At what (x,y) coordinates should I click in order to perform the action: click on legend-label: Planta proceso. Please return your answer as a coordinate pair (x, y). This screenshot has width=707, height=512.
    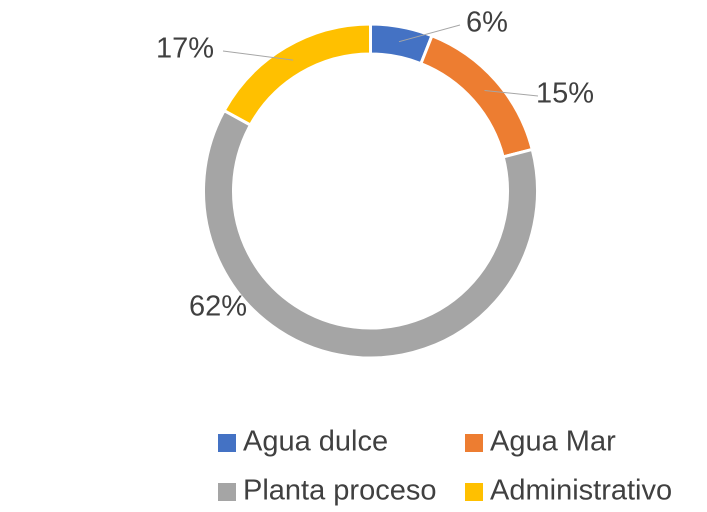
    Looking at the image, I should click on (339, 491).